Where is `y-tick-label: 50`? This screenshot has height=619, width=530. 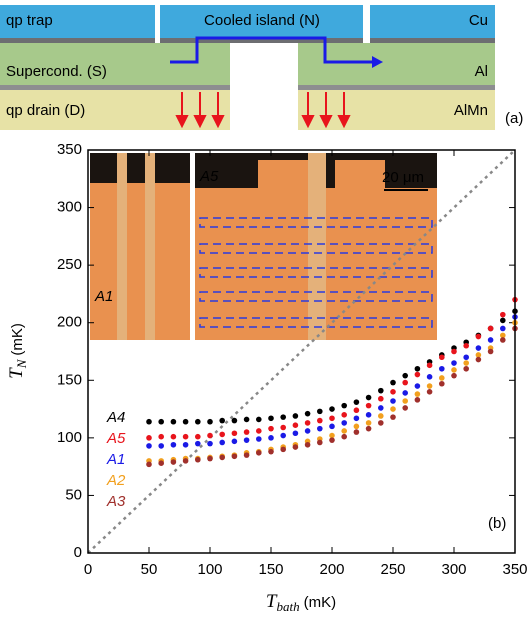 y-tick-label: 50 is located at coordinates (73, 494).